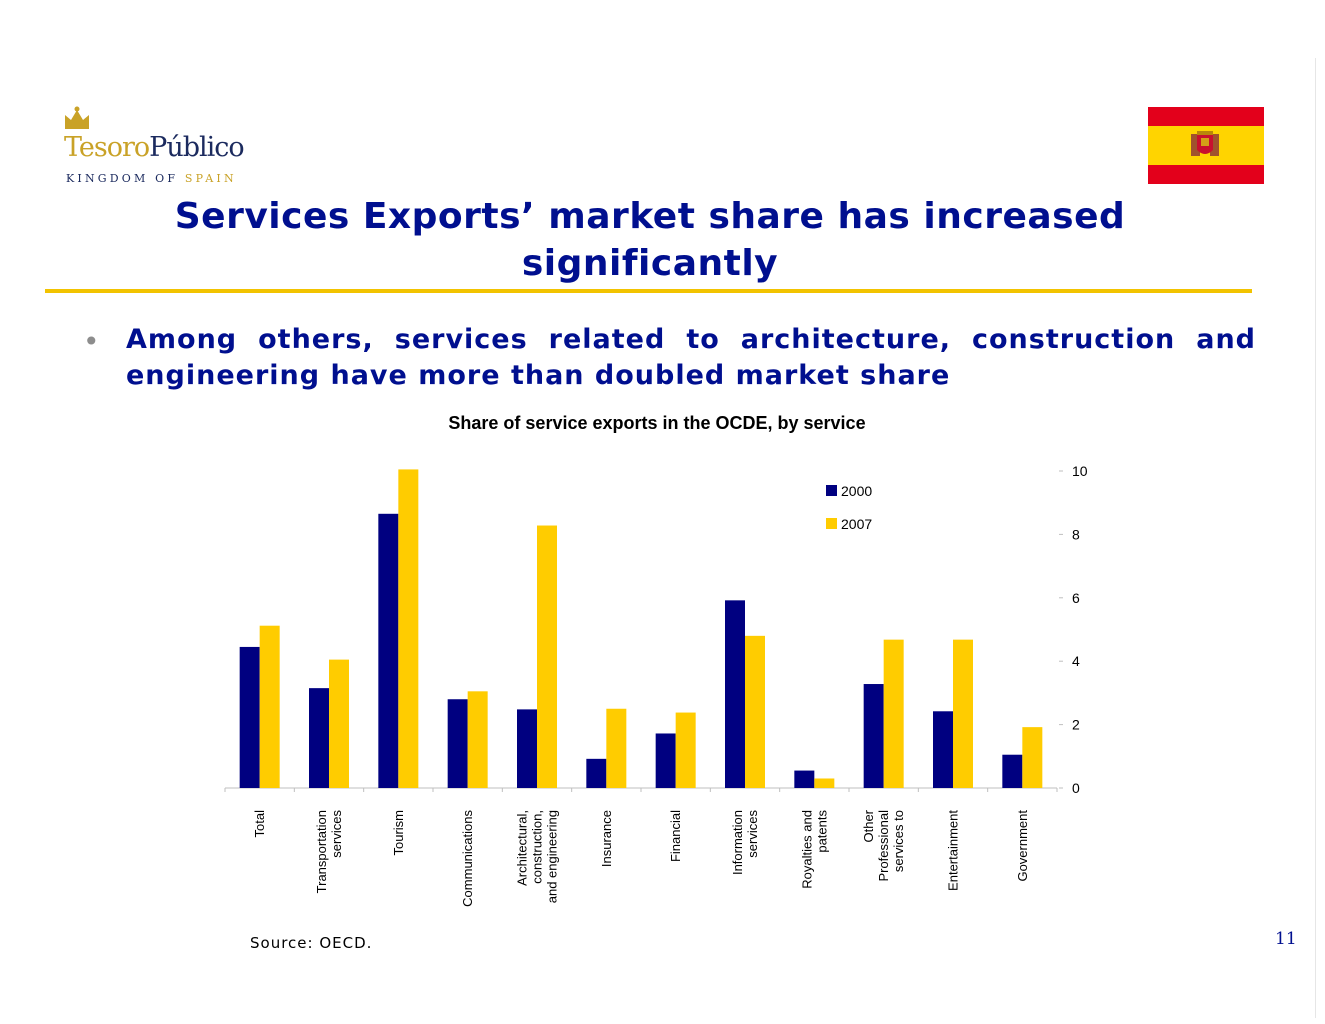 This screenshot has width=1325, height=1024. What do you see at coordinates (1076, 534) in the screenshot?
I see `y-tick-label: 8` at bounding box center [1076, 534].